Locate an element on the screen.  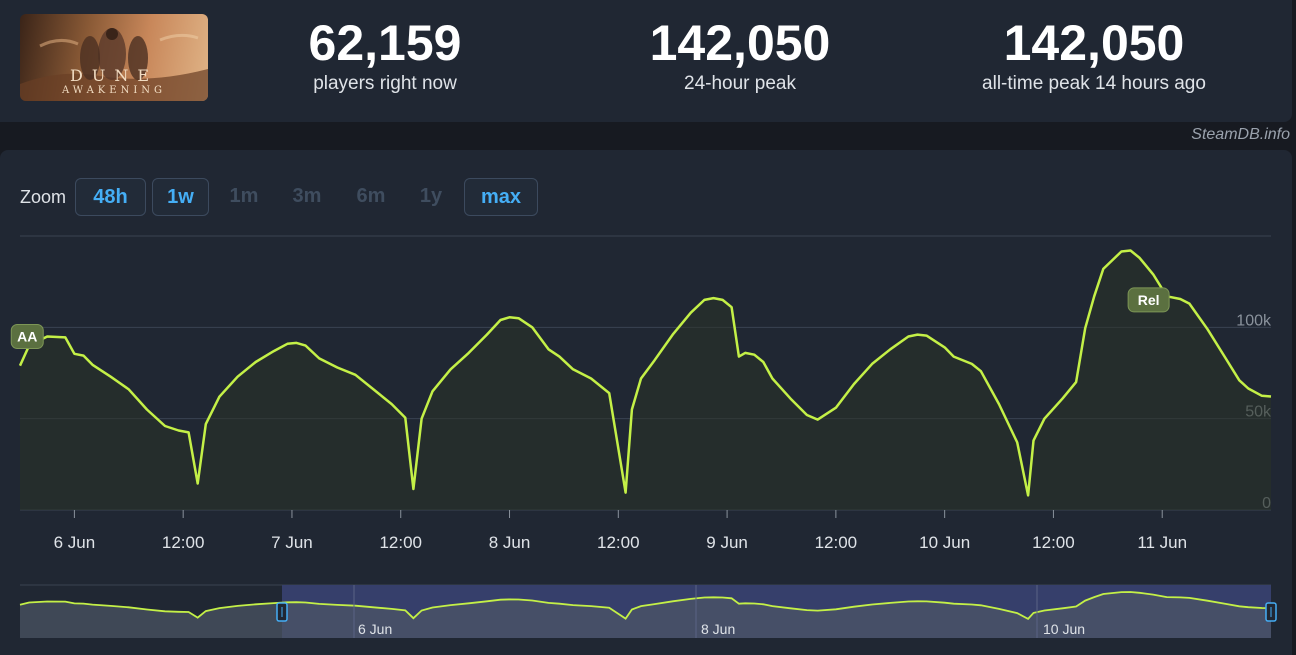
x-tick-label: 10 Jun is located at coordinates (944, 542).